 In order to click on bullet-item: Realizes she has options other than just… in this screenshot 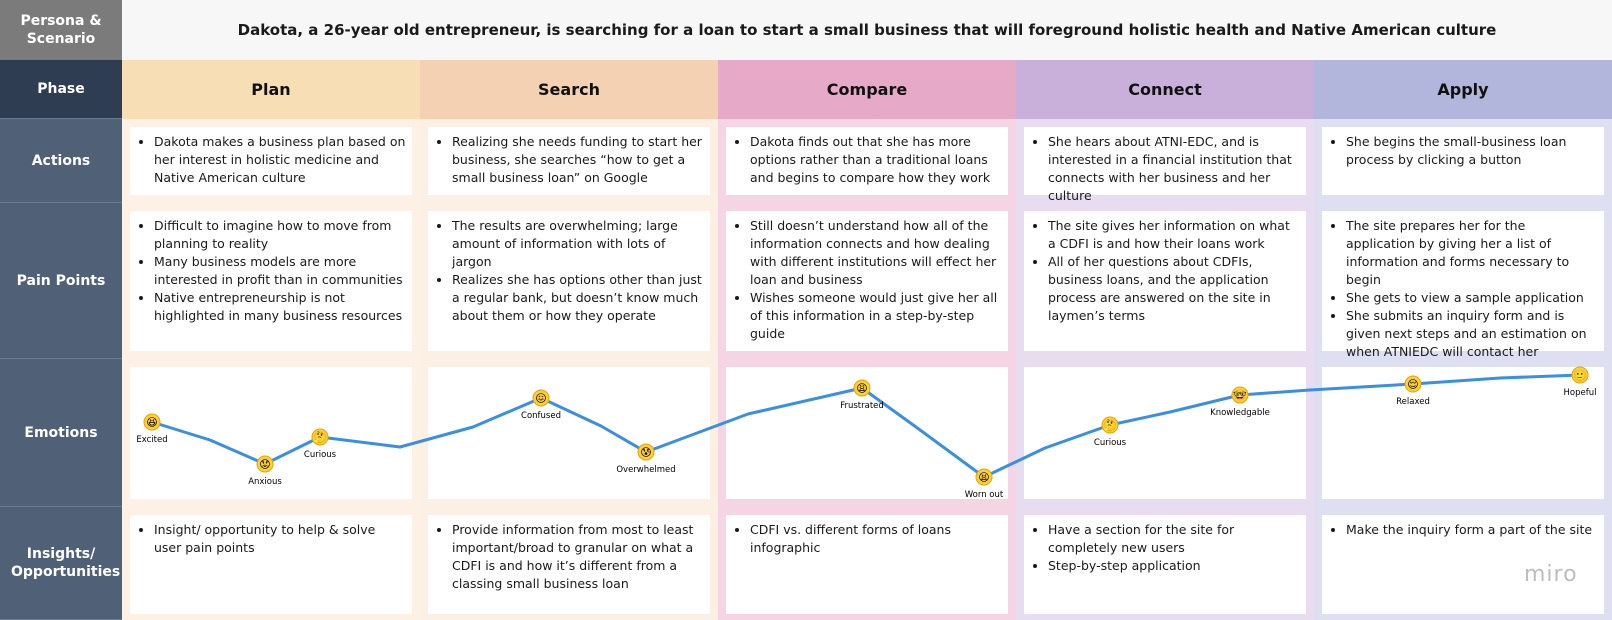, I will do `click(578, 298)`.